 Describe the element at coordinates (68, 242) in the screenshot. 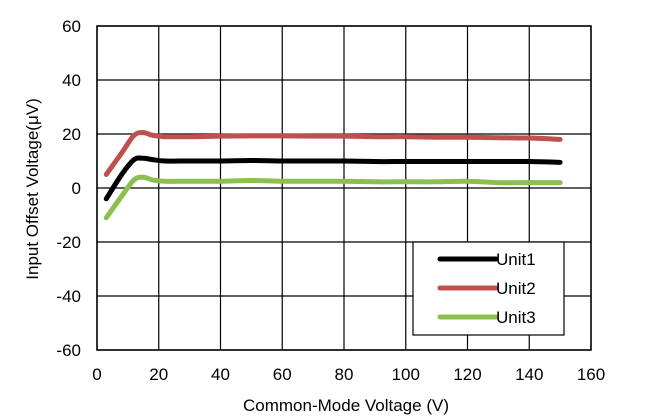

I see `y-tick-label: -20` at that location.